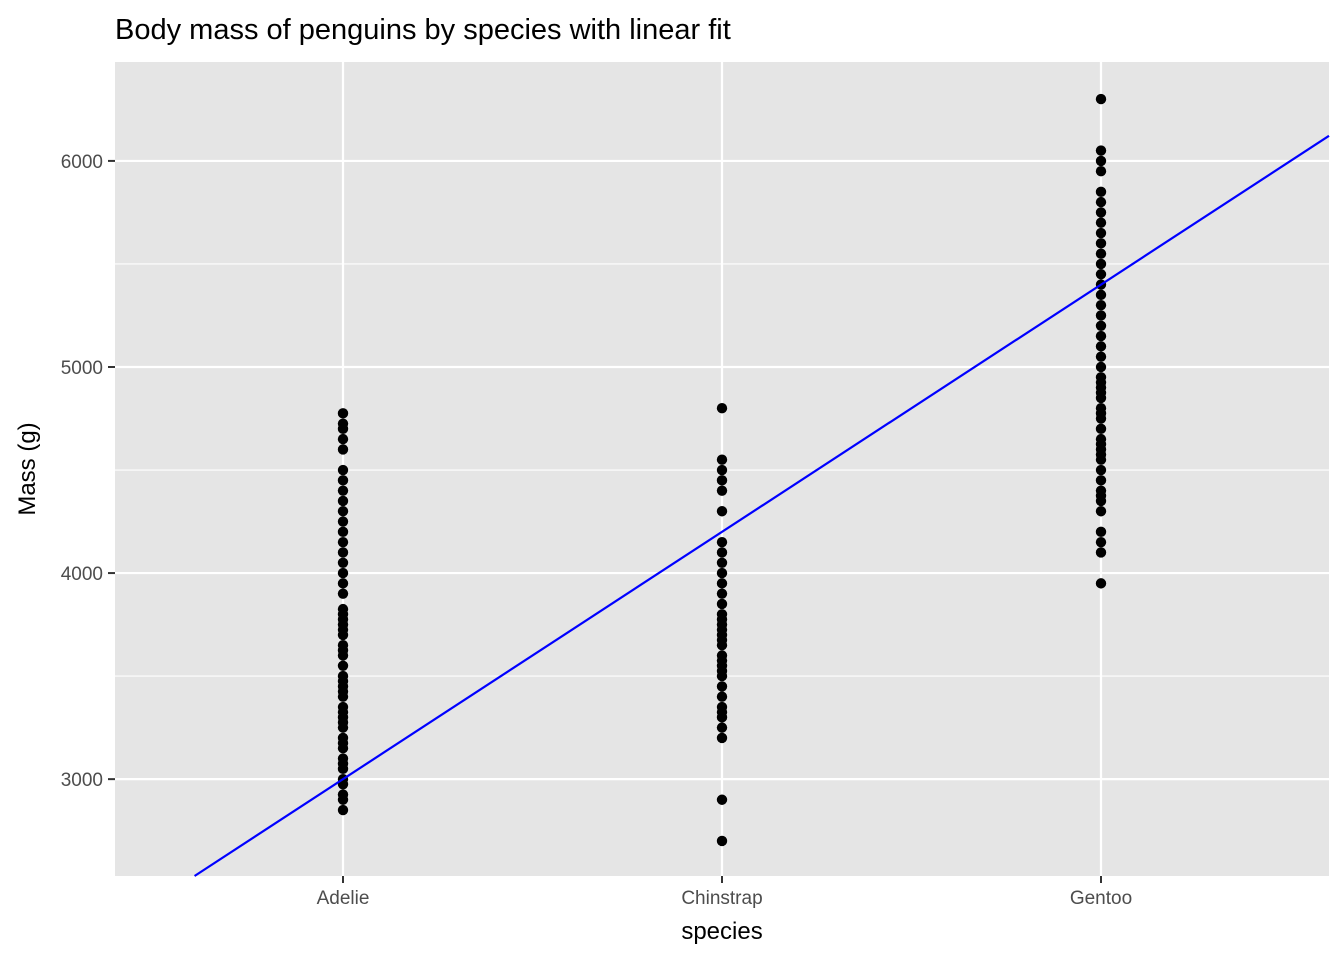  I want to click on y-tick-label: 3000, so click(82, 780).